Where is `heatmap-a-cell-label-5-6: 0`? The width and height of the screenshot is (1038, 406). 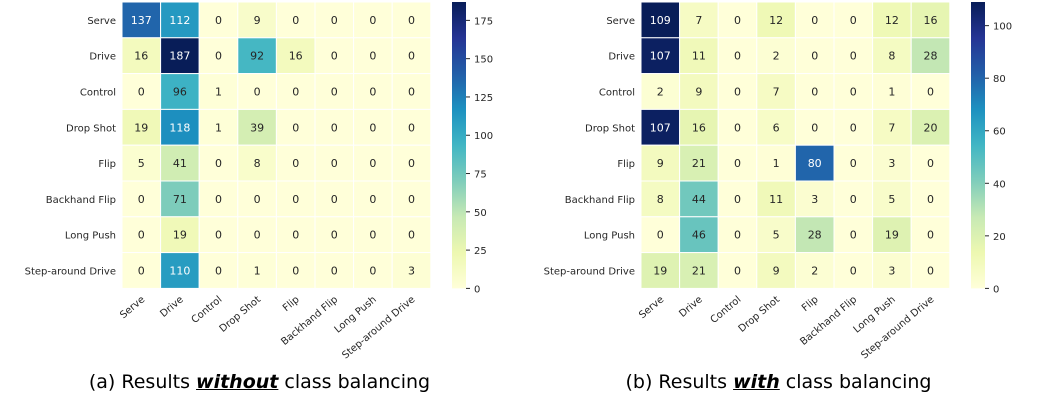
heatmap-a-cell-label-5-6: 0 is located at coordinates (372, 199).